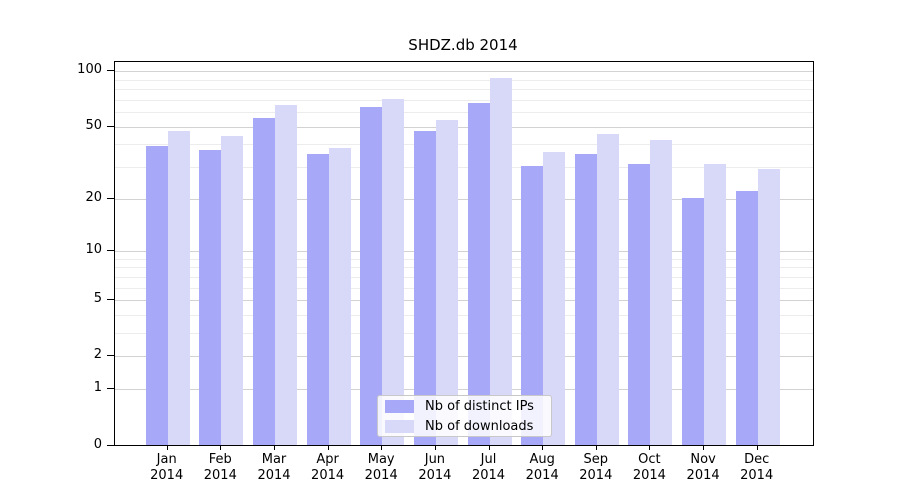 Image resolution: width=900 pixels, height=500 pixels. What do you see at coordinates (464, 416) in the screenshot?
I see `legend: Nb of distinct IPs Nb of downloads` at bounding box center [464, 416].